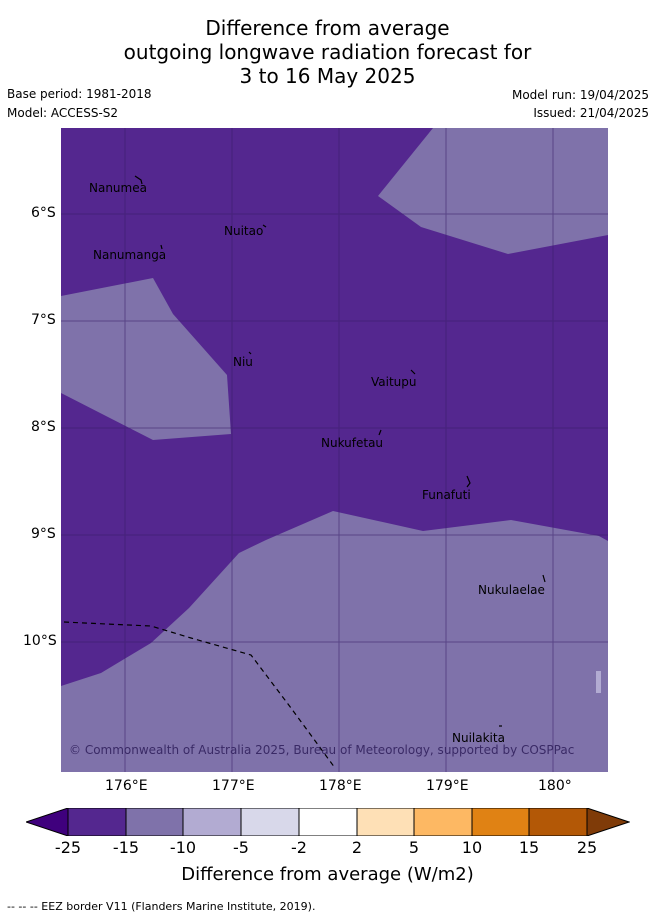  What do you see at coordinates (241, 847) in the screenshot?
I see `colorbar-label: -5` at bounding box center [241, 847].